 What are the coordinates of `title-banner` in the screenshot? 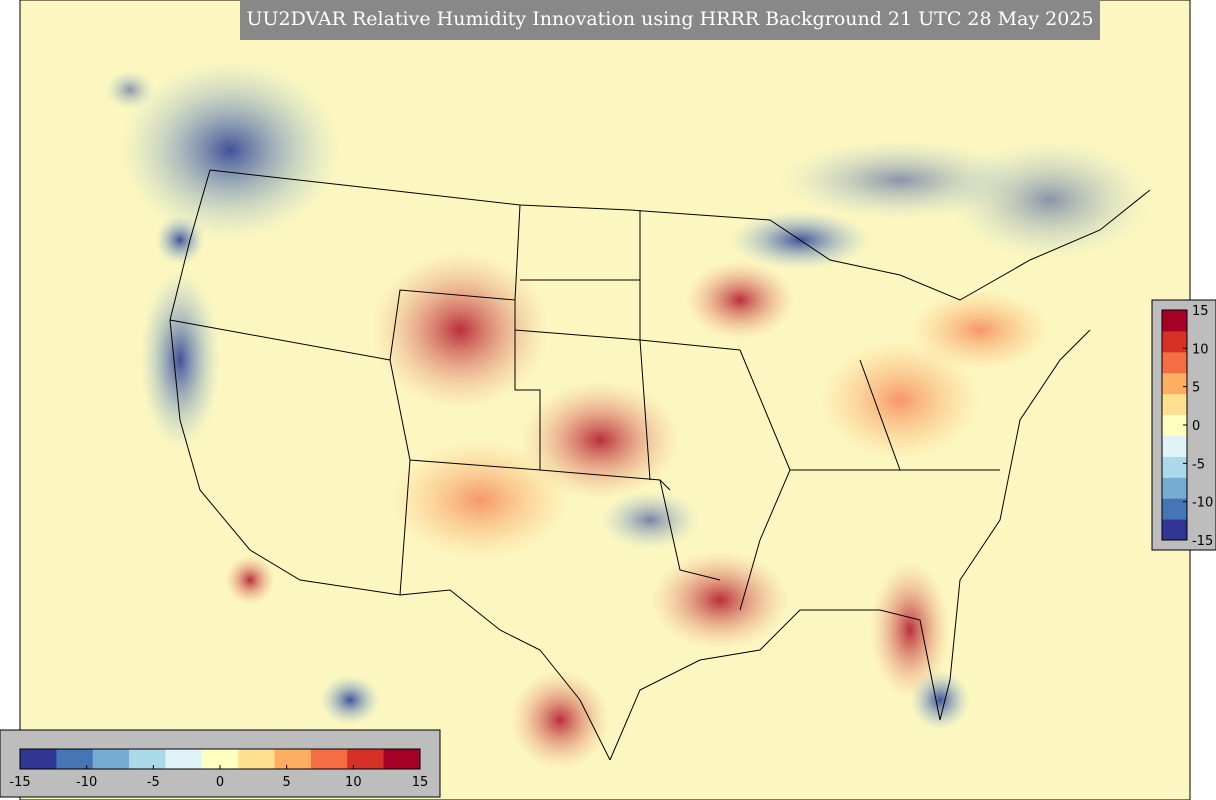 It's located at (670, 20).